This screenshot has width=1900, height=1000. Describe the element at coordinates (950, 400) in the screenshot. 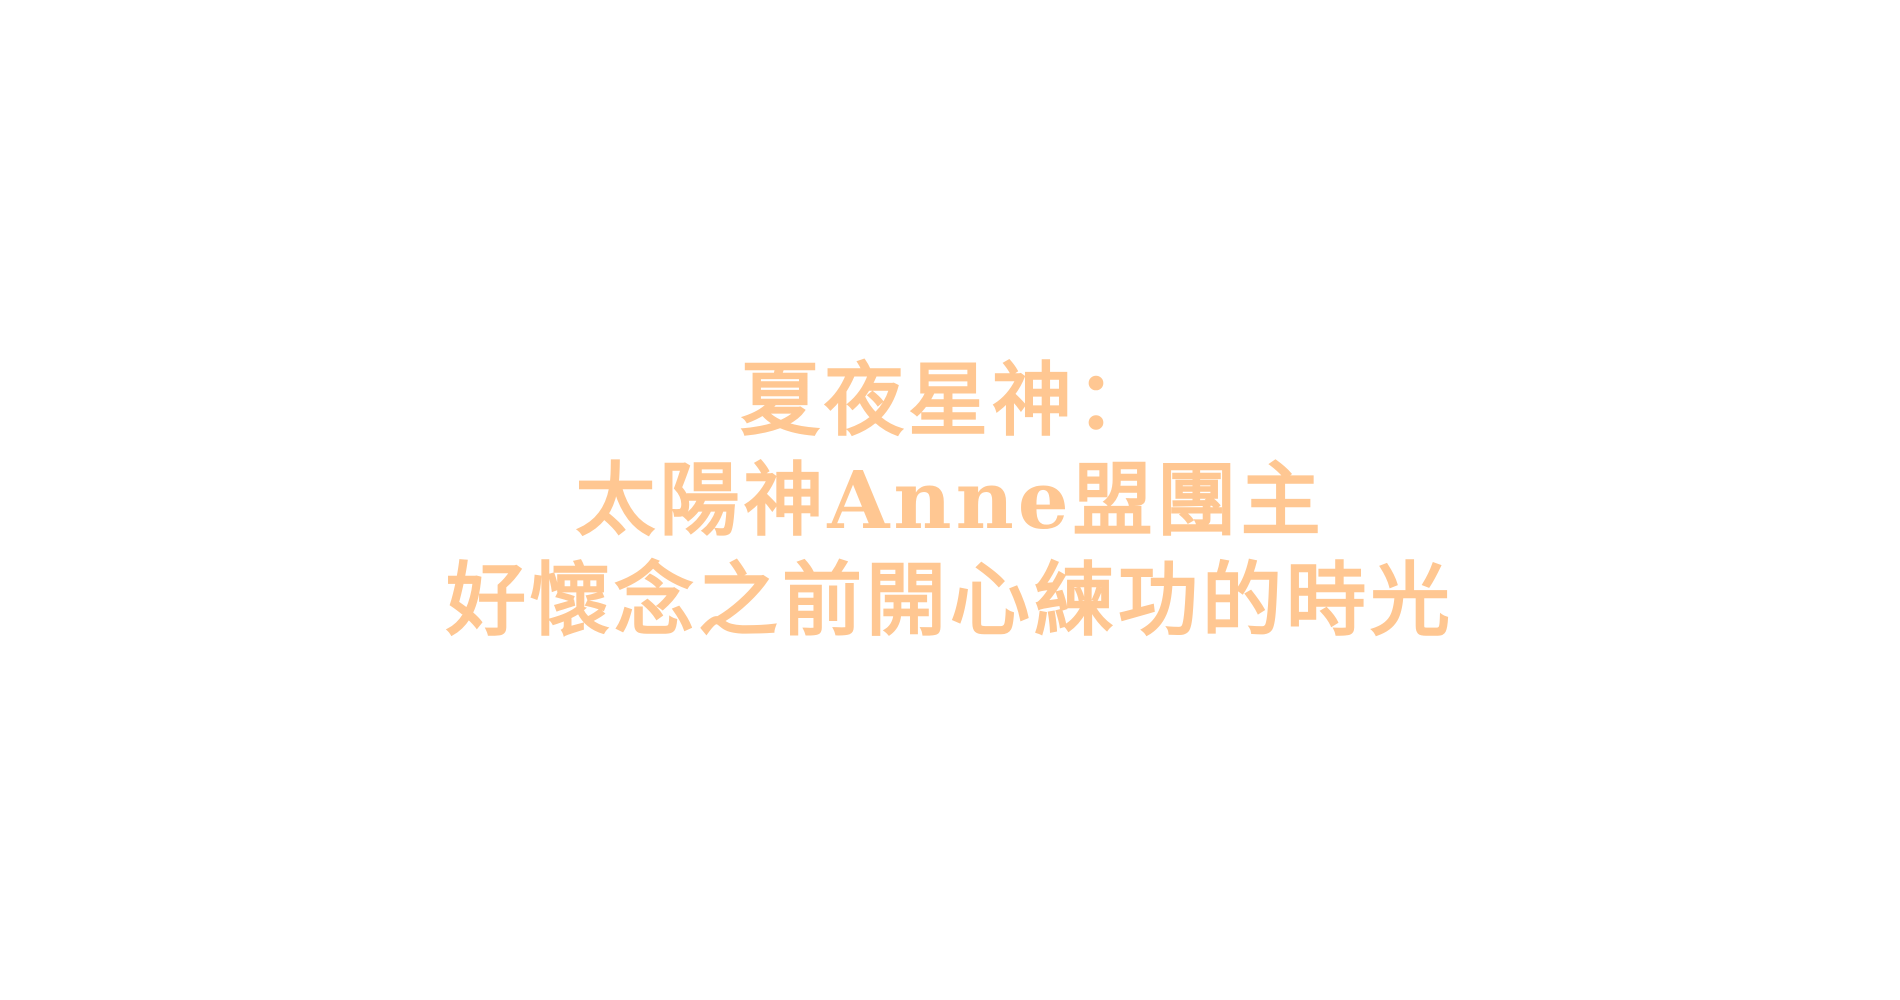

I see `message-line-1: 夏夜星神：` at that location.